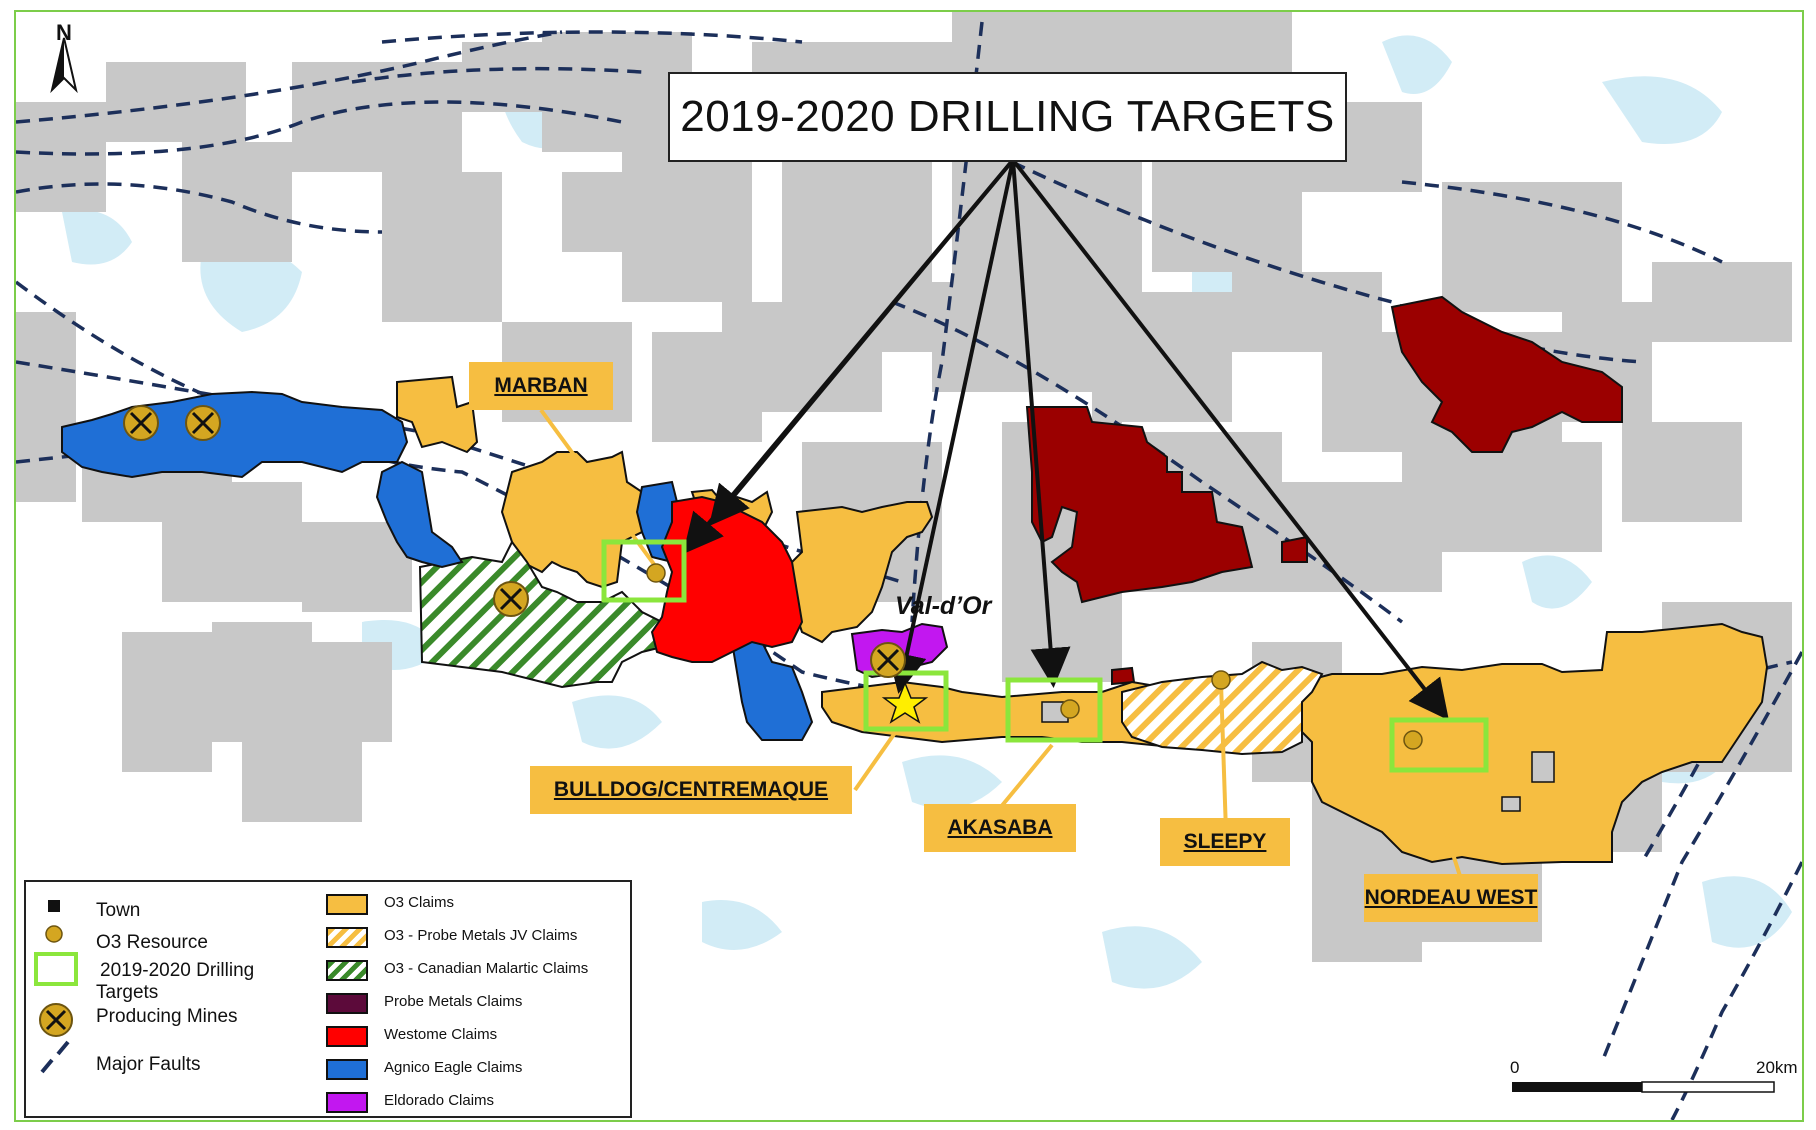 The height and width of the screenshot is (1130, 1816). I want to click on scale-start: 0, so click(1515, 1067).